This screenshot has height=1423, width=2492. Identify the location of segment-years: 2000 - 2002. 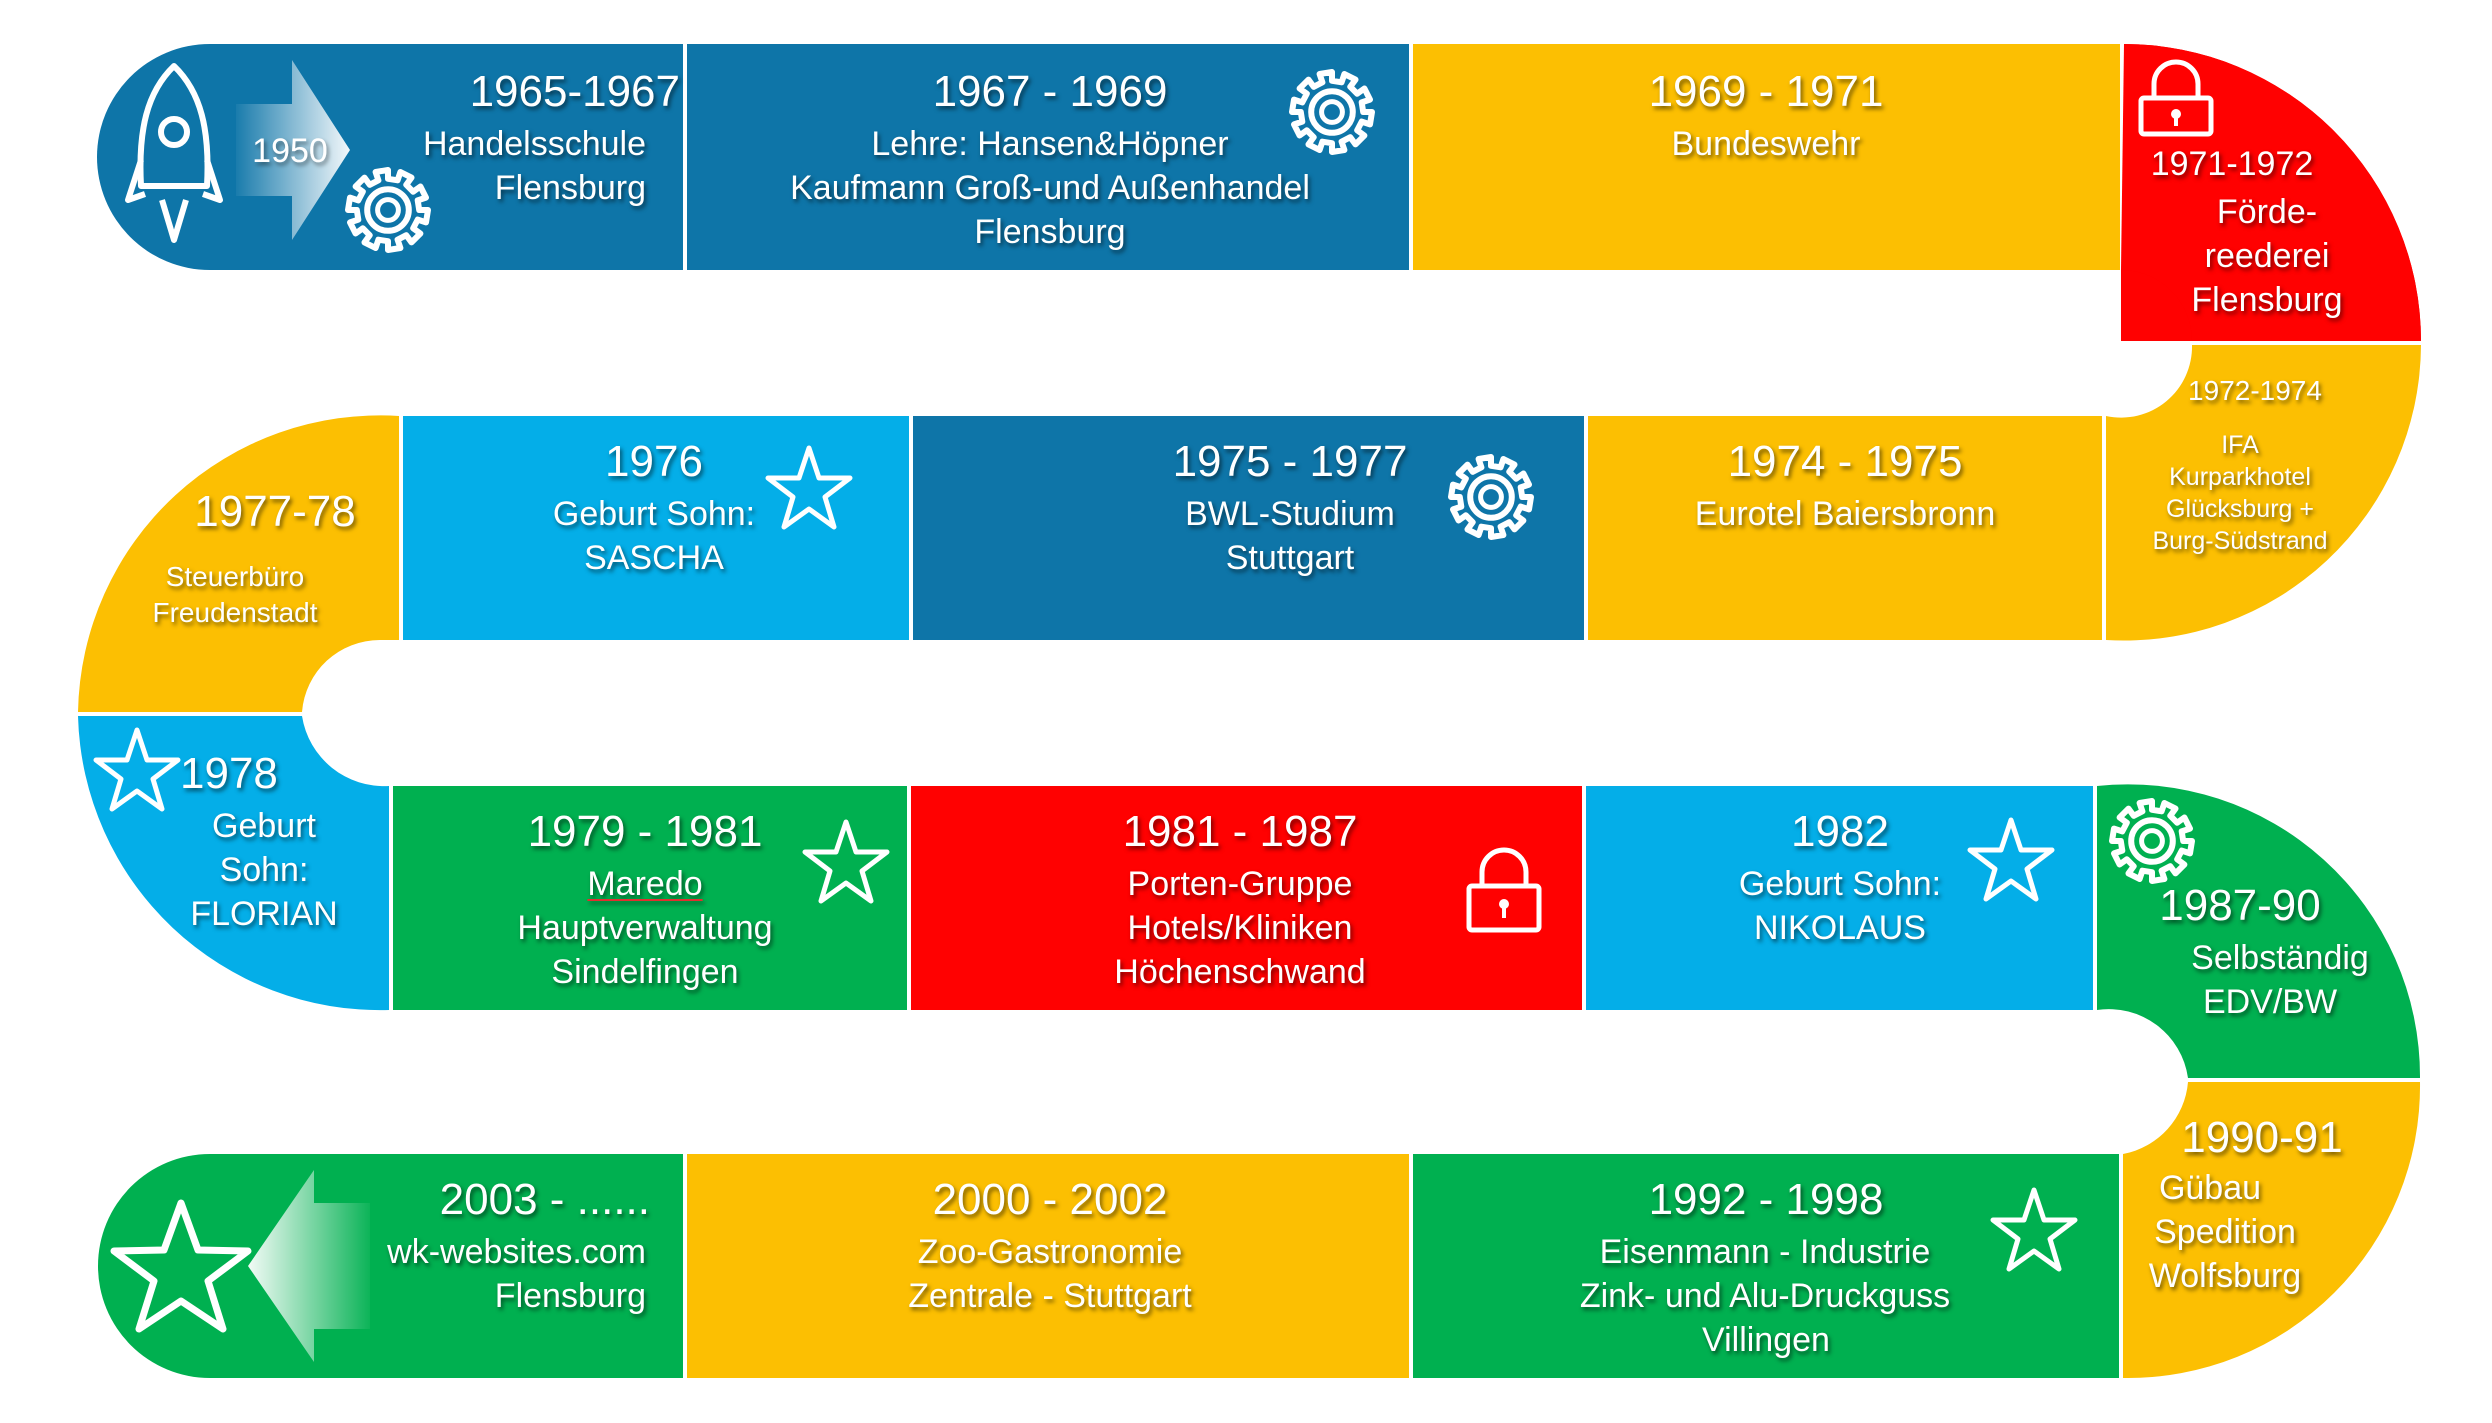
(1050, 1199).